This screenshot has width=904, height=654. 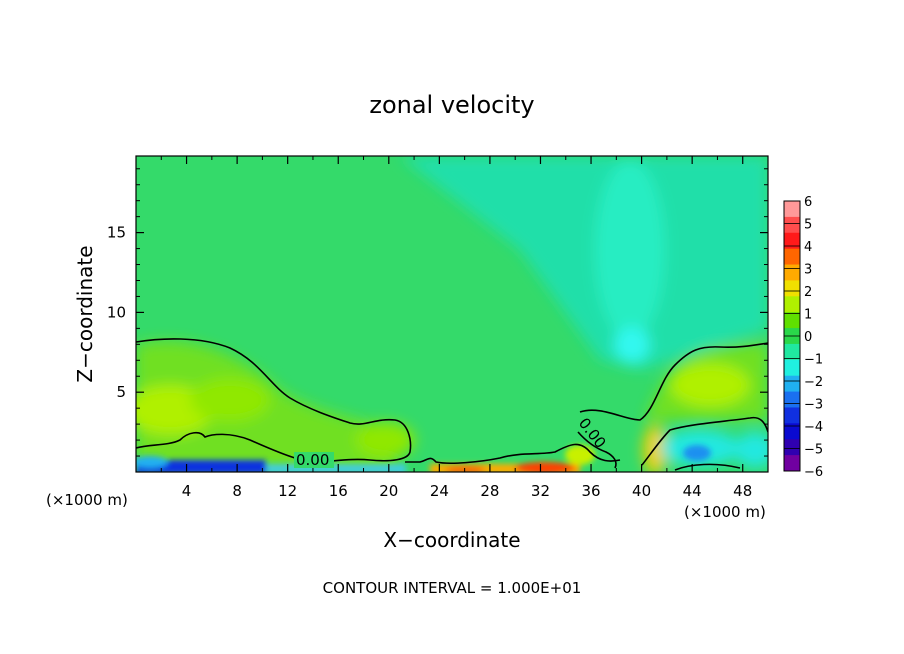 What do you see at coordinates (813, 360) in the screenshot?
I see `colorbar-tick-label: −1` at bounding box center [813, 360].